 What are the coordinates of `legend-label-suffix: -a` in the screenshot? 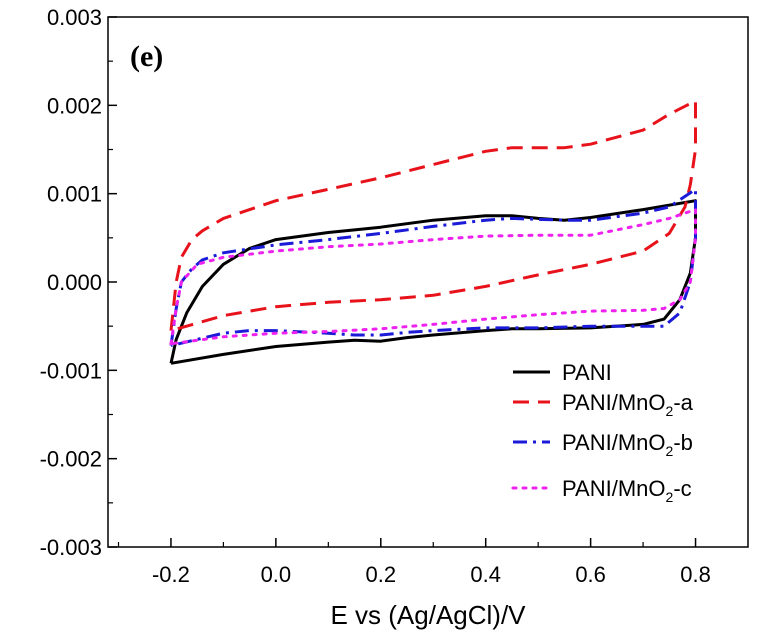 It's located at (683, 402).